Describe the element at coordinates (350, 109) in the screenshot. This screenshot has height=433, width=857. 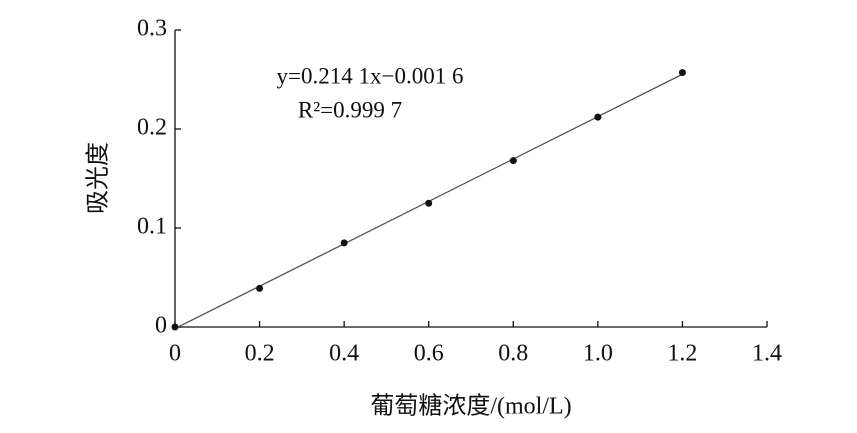
I see `r-squared: R²=0.999 7` at that location.